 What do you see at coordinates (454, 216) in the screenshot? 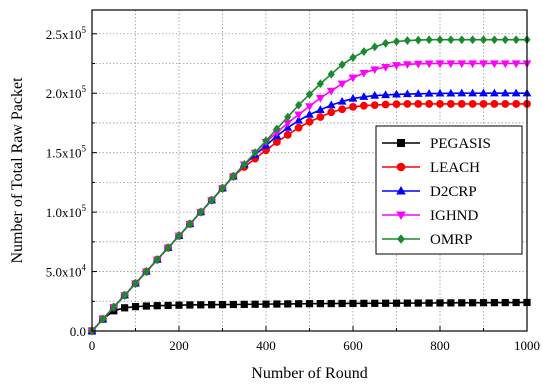
I see `legend-label-ighnd: IGHND` at bounding box center [454, 216].